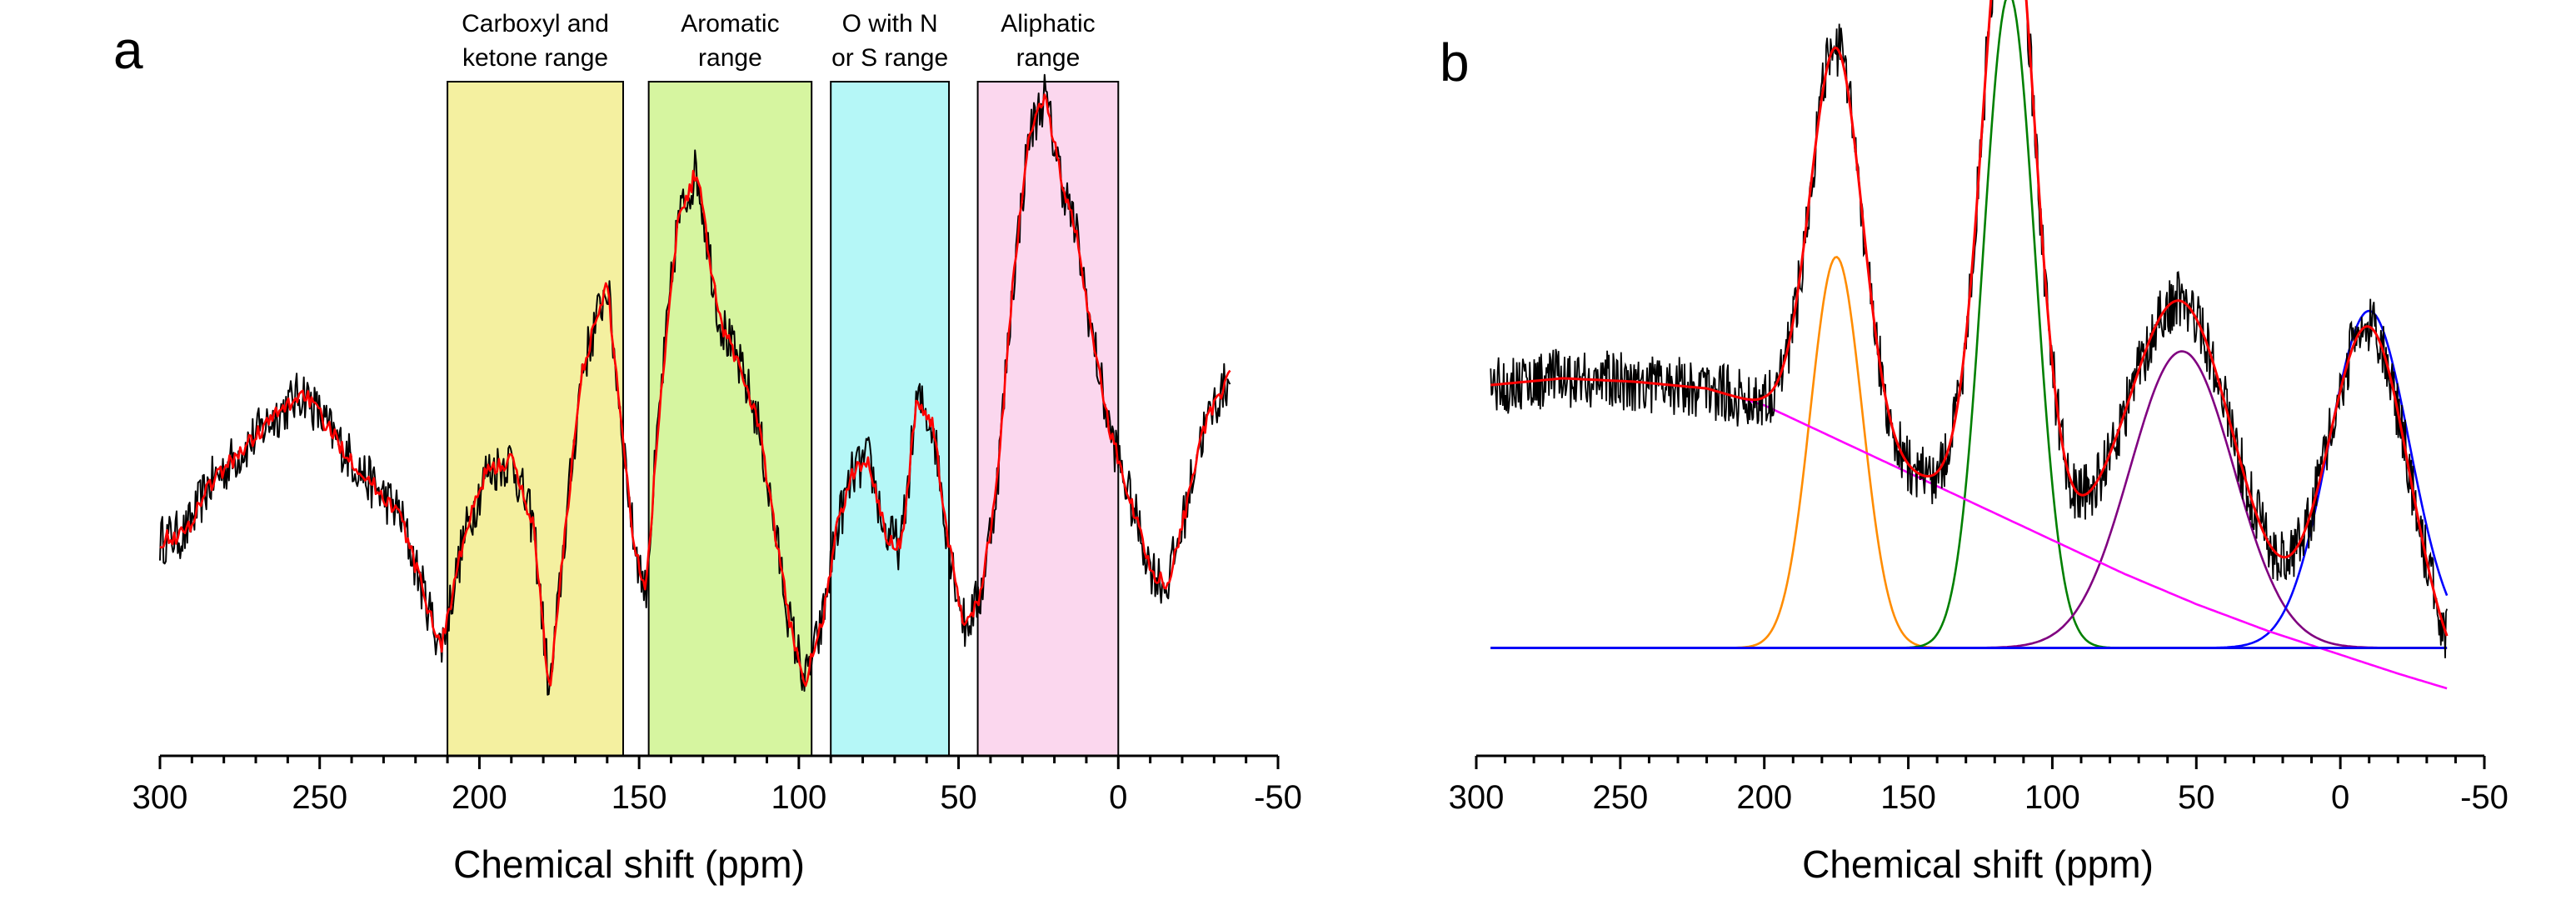 Image resolution: width=2576 pixels, height=905 pixels. I want to click on band-carboxyl-ketone, so click(535, 419).